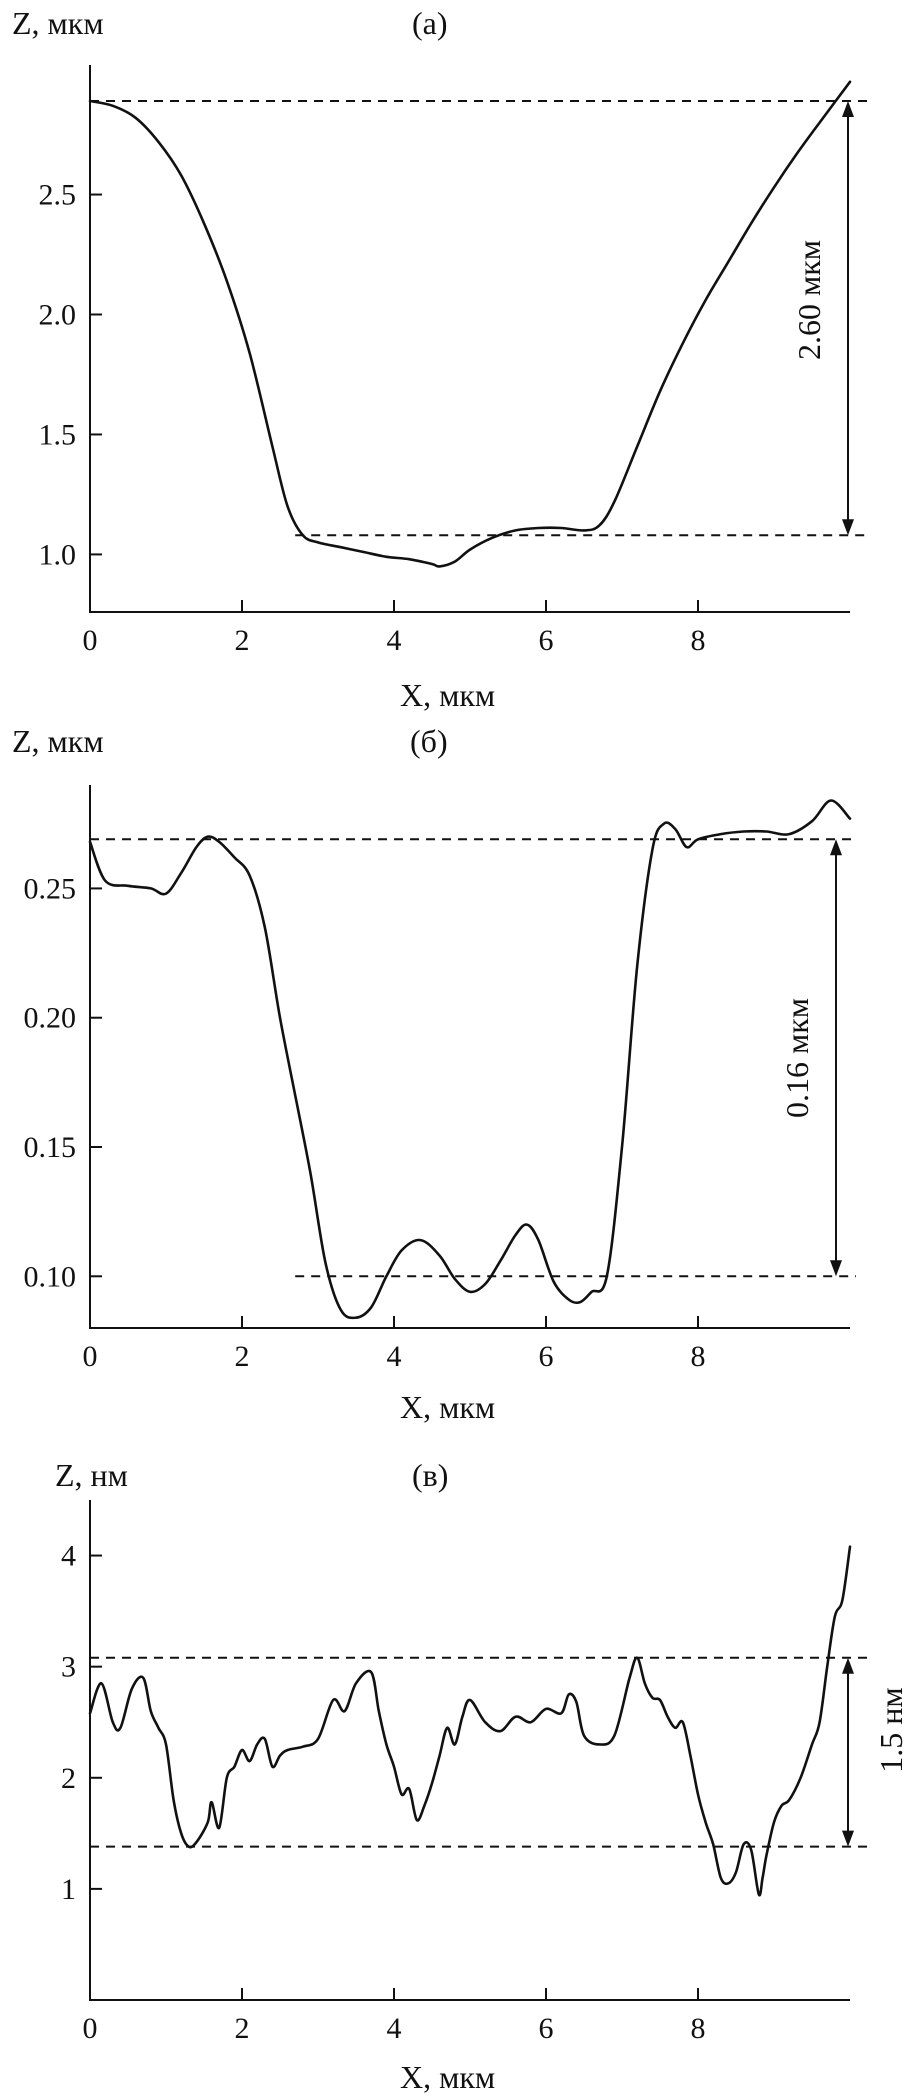  What do you see at coordinates (58, 741) in the screenshot?
I see `panel-b-ylabel: Z, мкм` at bounding box center [58, 741].